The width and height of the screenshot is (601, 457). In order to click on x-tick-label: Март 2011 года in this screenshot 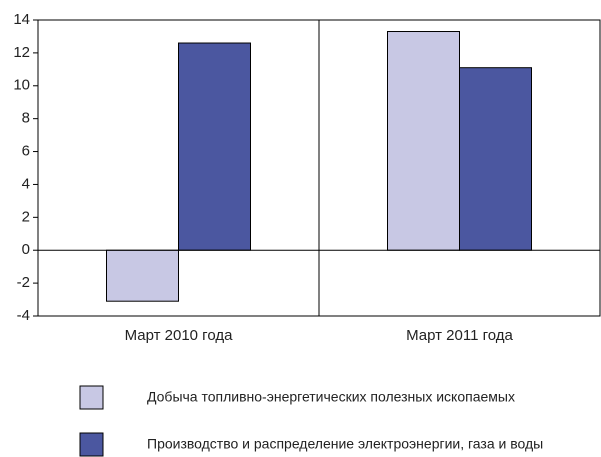, I will do `click(459, 335)`.